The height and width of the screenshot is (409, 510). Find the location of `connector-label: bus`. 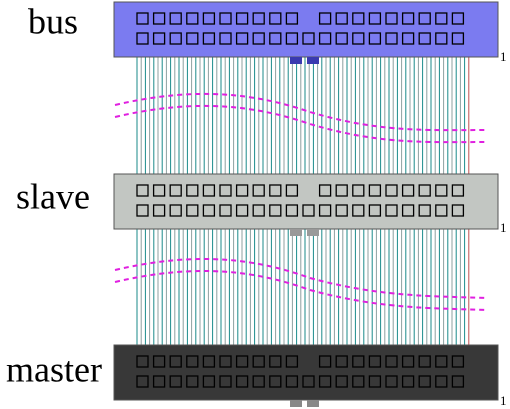

connector-label: bus is located at coordinates (53, 21).